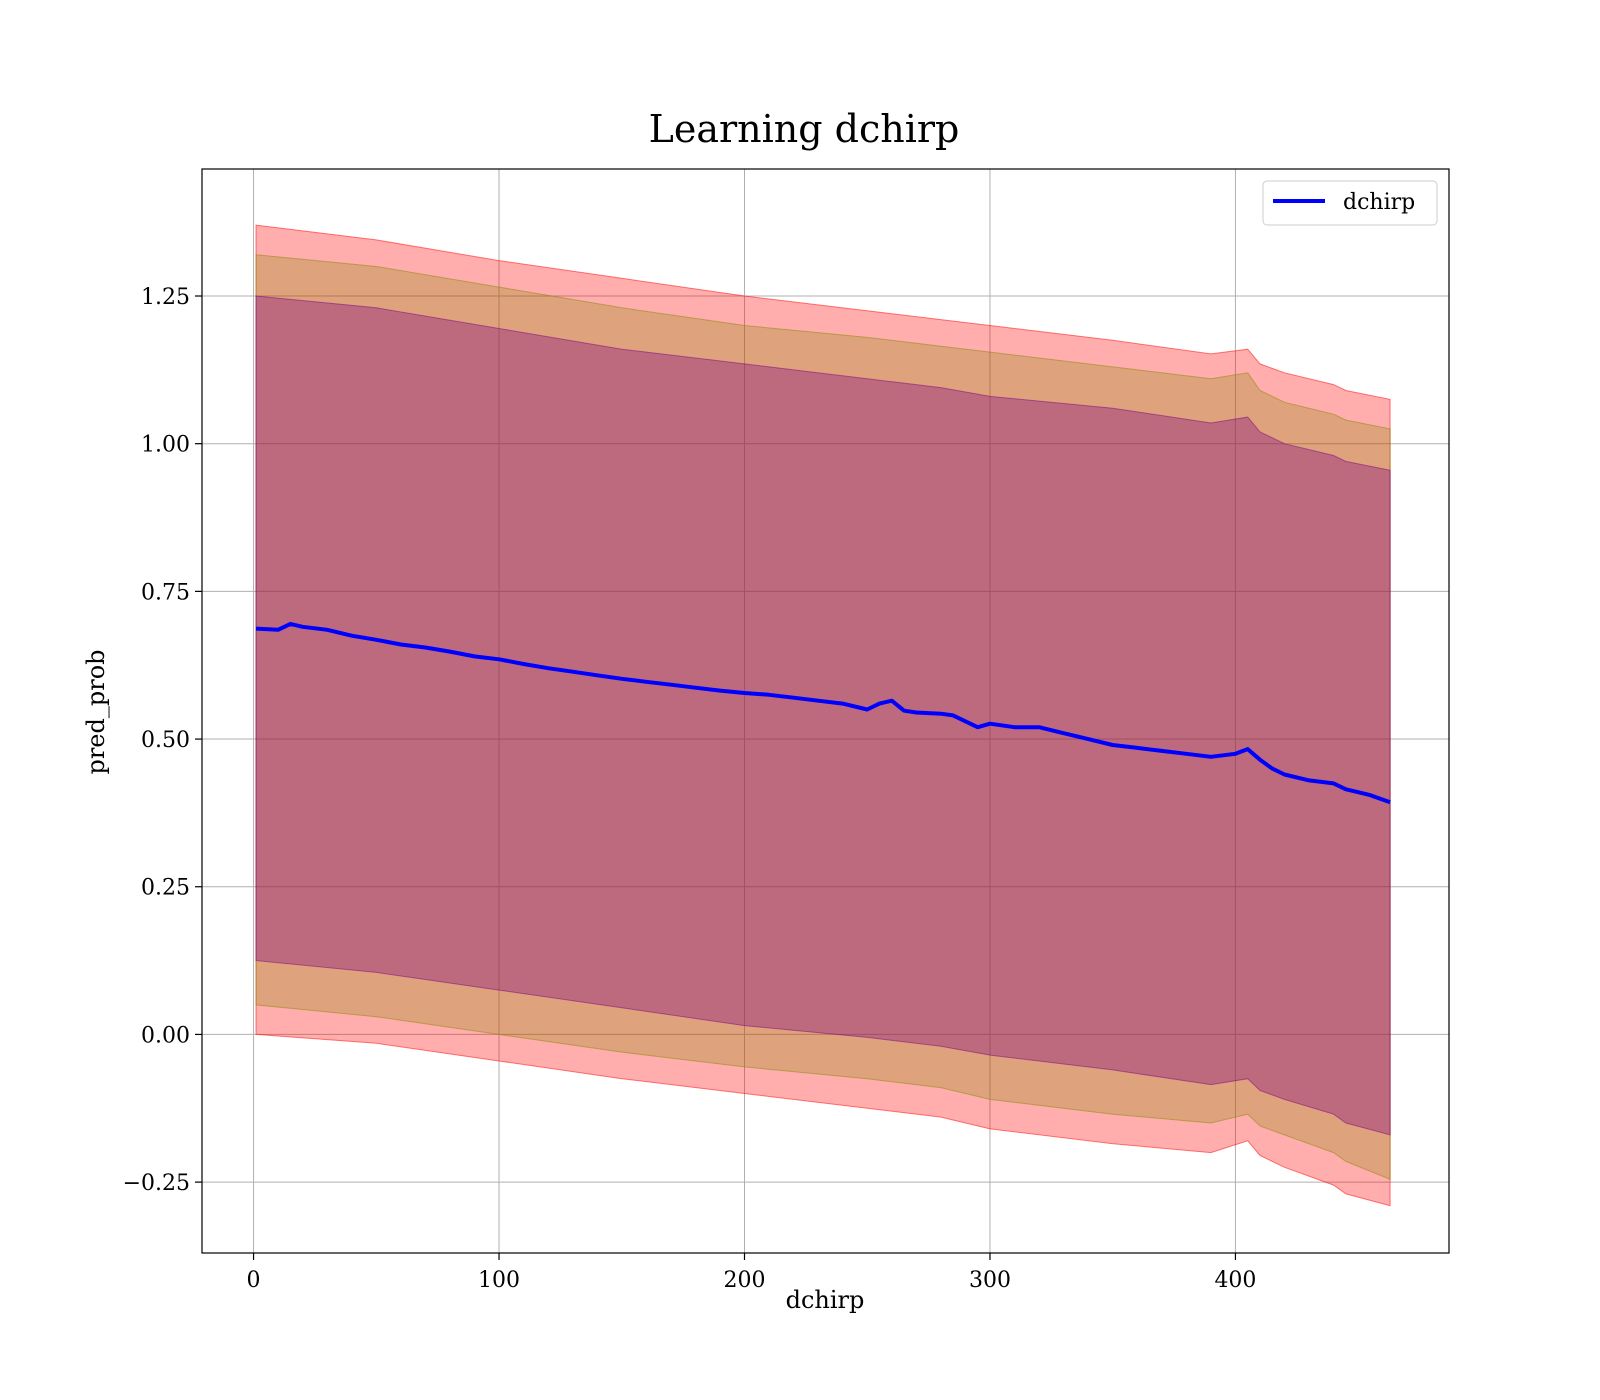 Image resolution: width=1600 pixels, height=1400 pixels. I want to click on chart-title: Learning dchirp, so click(804, 129).